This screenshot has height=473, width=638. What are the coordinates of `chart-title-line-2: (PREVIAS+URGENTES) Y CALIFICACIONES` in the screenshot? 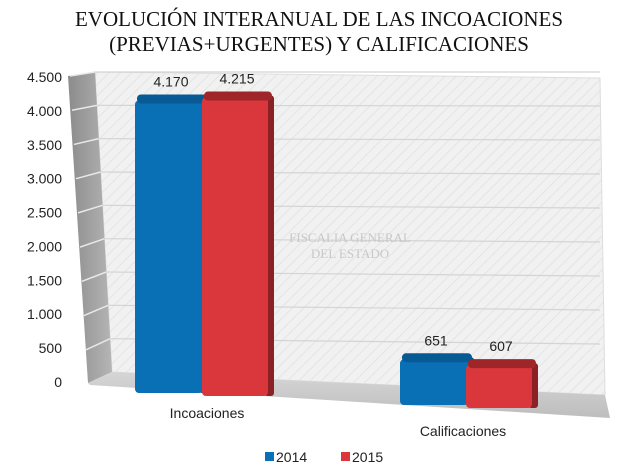 It's located at (319, 44).